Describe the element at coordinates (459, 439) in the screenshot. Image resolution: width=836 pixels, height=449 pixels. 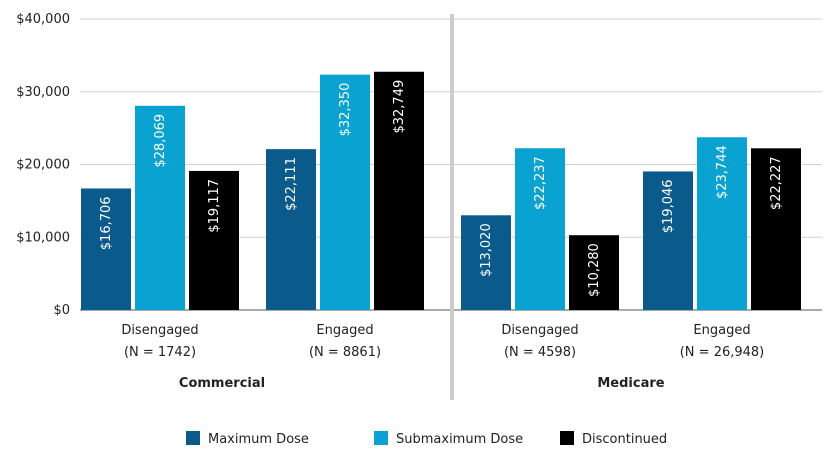
I see `legend-label: Submaximum Dose` at that location.